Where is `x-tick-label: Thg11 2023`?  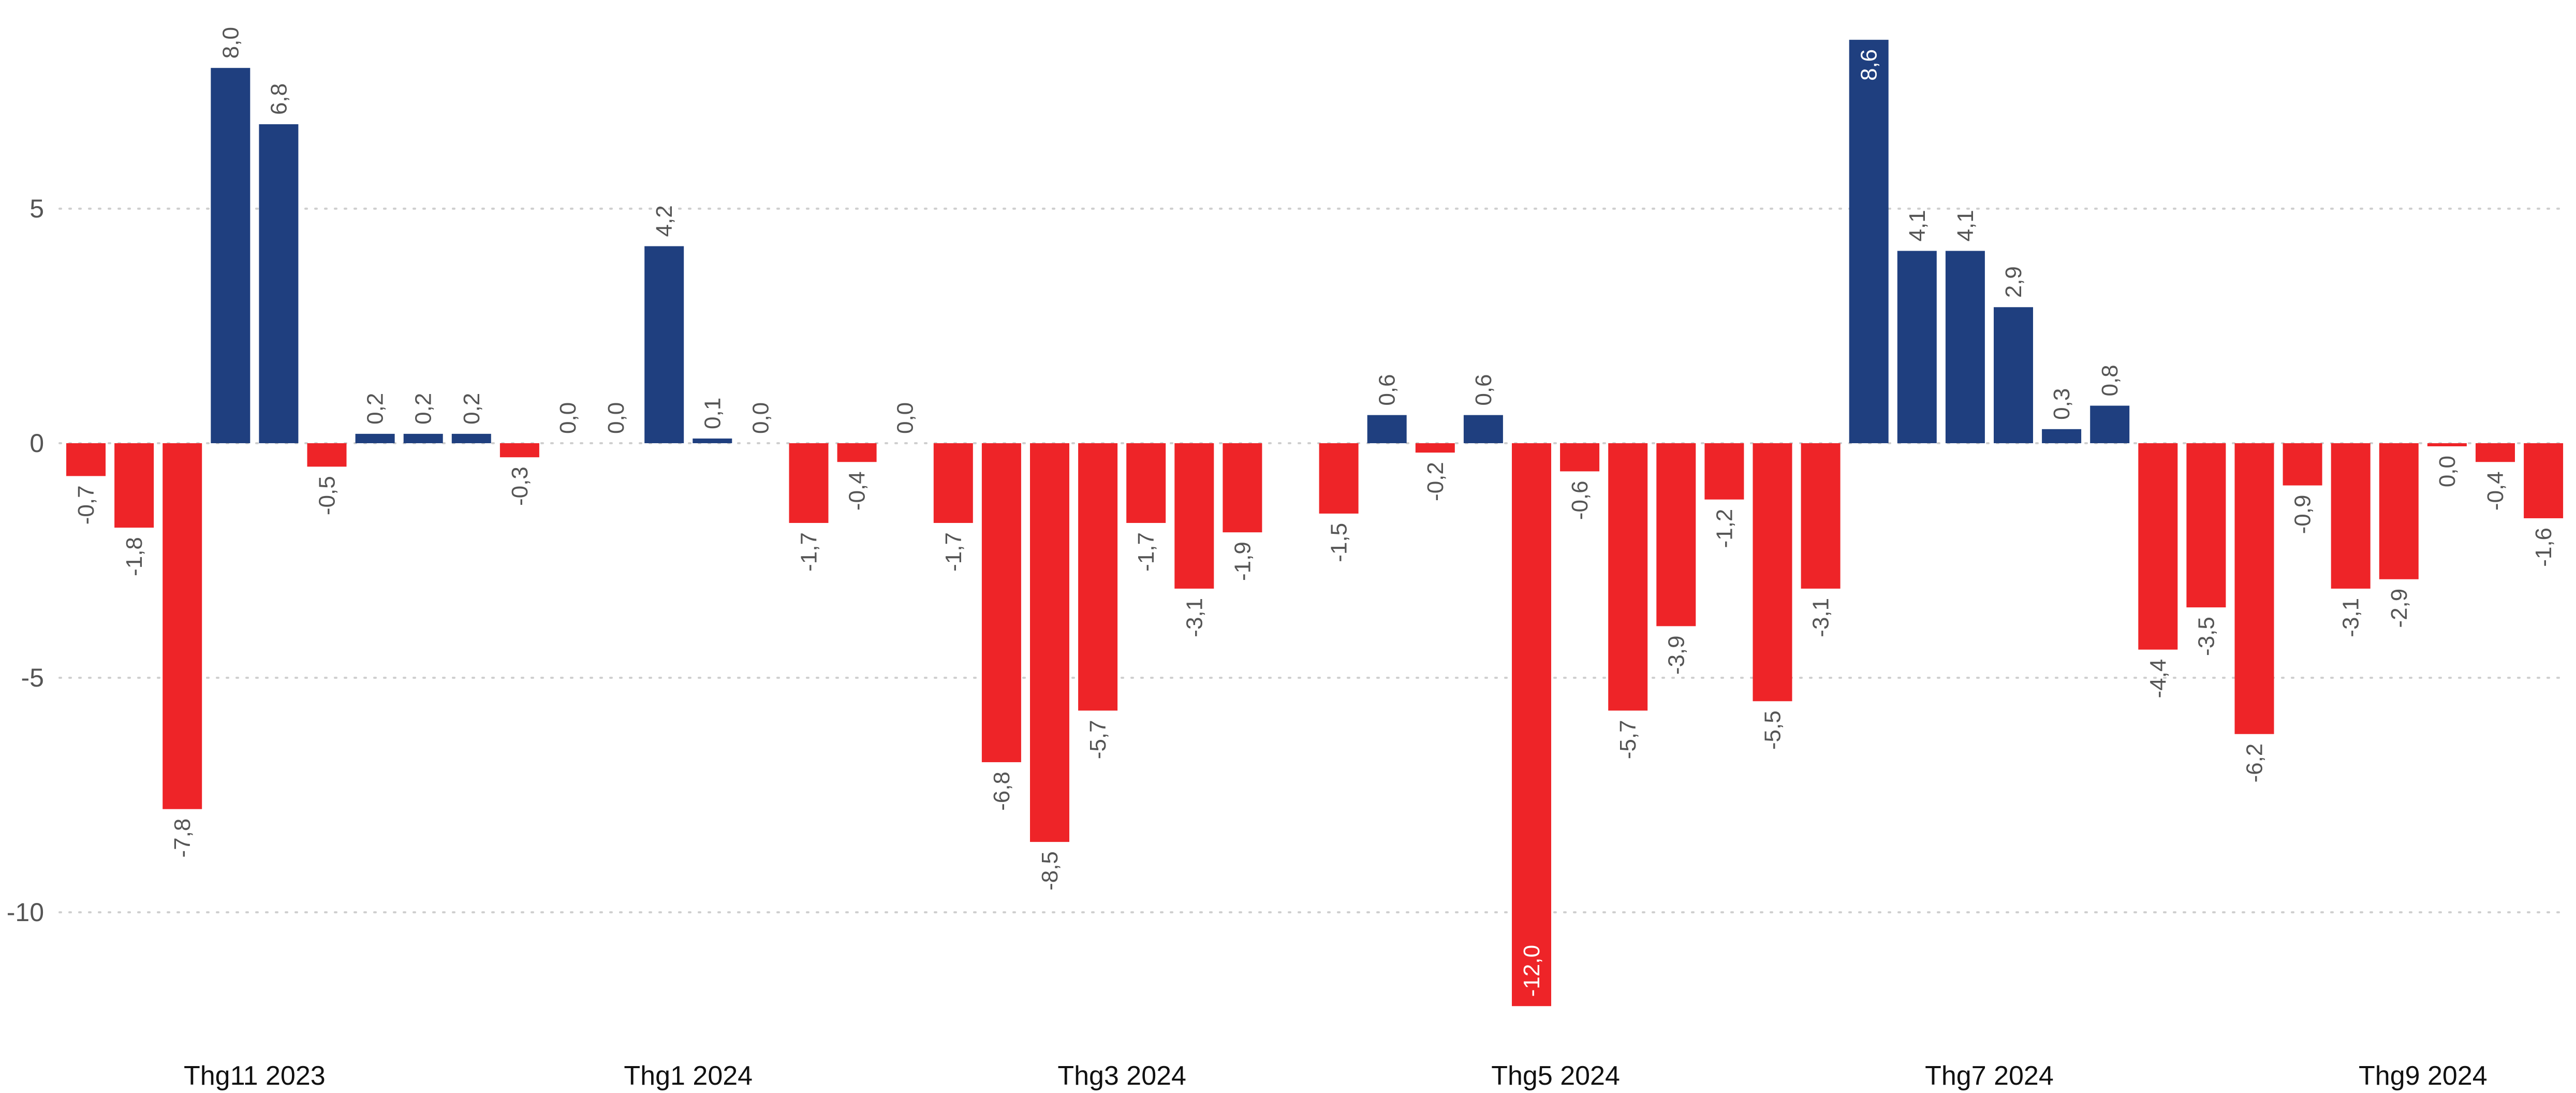 x-tick-label: Thg11 2023 is located at coordinates (255, 1076).